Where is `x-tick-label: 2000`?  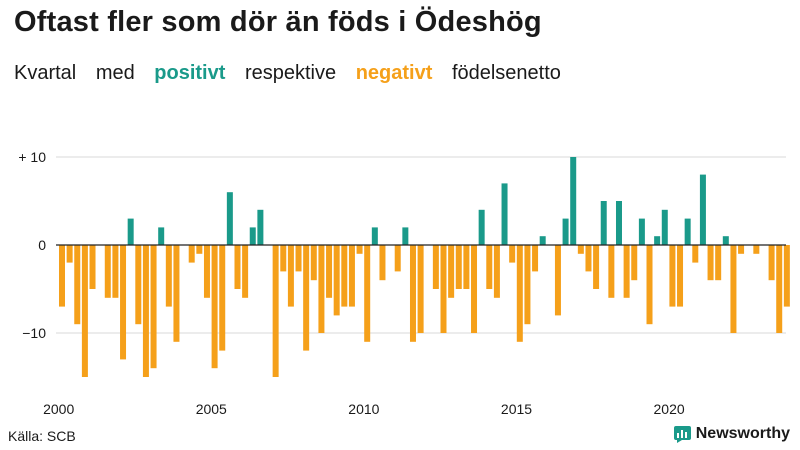 x-tick-label: 2000 is located at coordinates (58, 409).